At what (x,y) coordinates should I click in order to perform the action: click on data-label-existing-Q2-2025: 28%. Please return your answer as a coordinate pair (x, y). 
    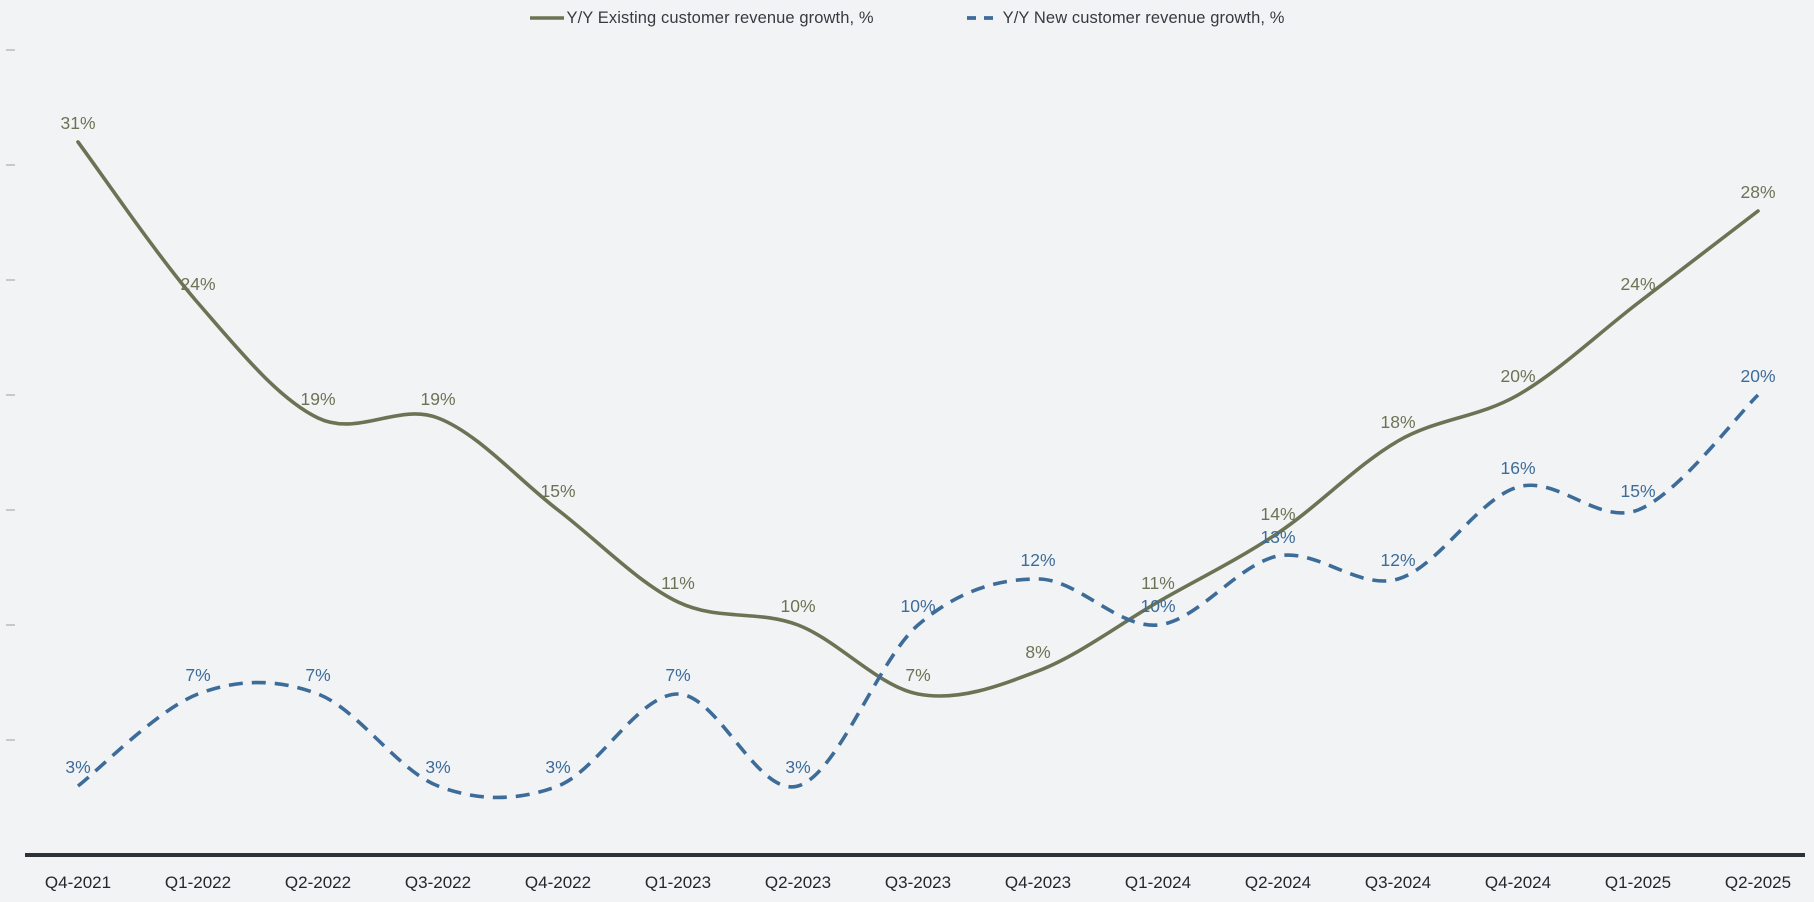
    Looking at the image, I should click on (1757, 192).